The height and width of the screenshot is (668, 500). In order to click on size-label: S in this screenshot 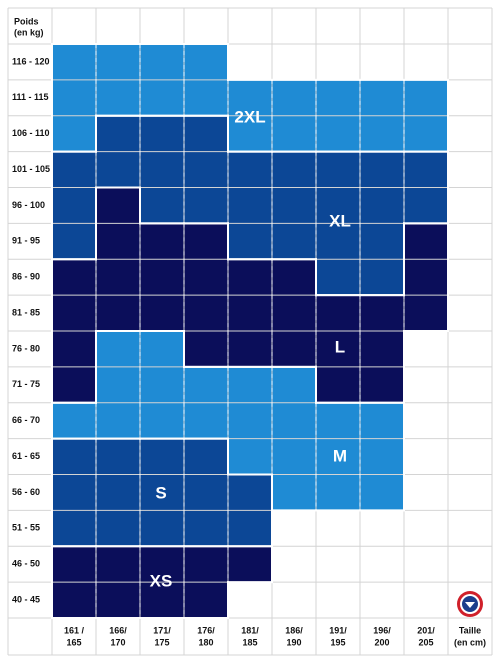, I will do `click(160, 492)`.